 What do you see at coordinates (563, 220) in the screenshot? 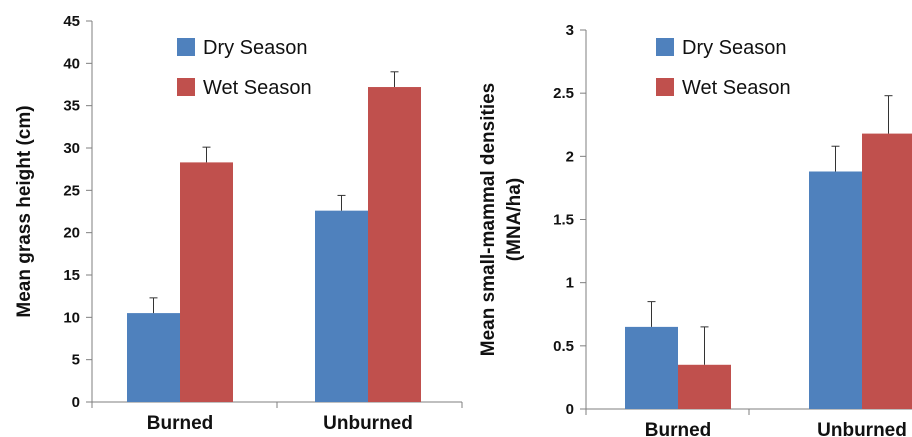
I see `y-tick-label: 1.5` at bounding box center [563, 220].